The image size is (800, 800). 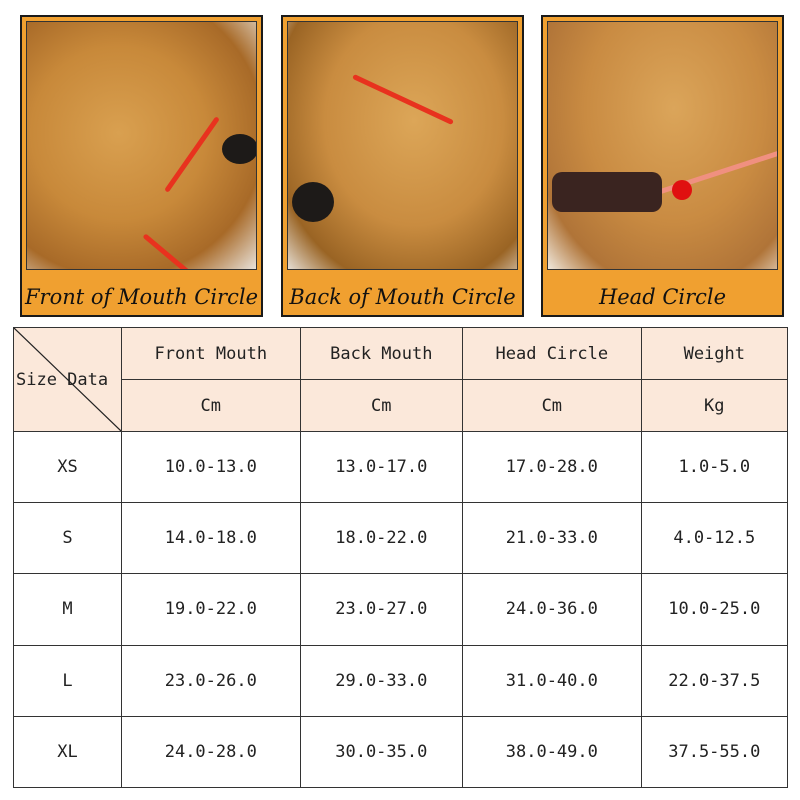 I want to click on table-row: M 19.0-22.0 23.0-27.0 24.0-36.0 10.0-25.0, so click(x=401, y=609).